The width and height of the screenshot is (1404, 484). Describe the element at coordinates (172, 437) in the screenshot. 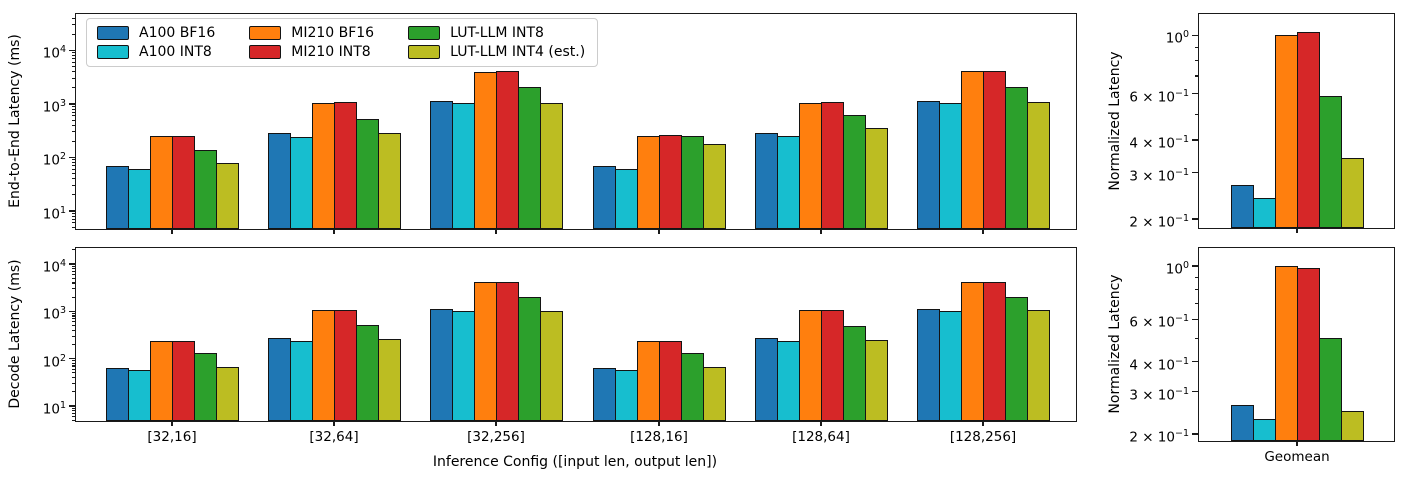

I see `x-tick-label: [32,16]` at that location.